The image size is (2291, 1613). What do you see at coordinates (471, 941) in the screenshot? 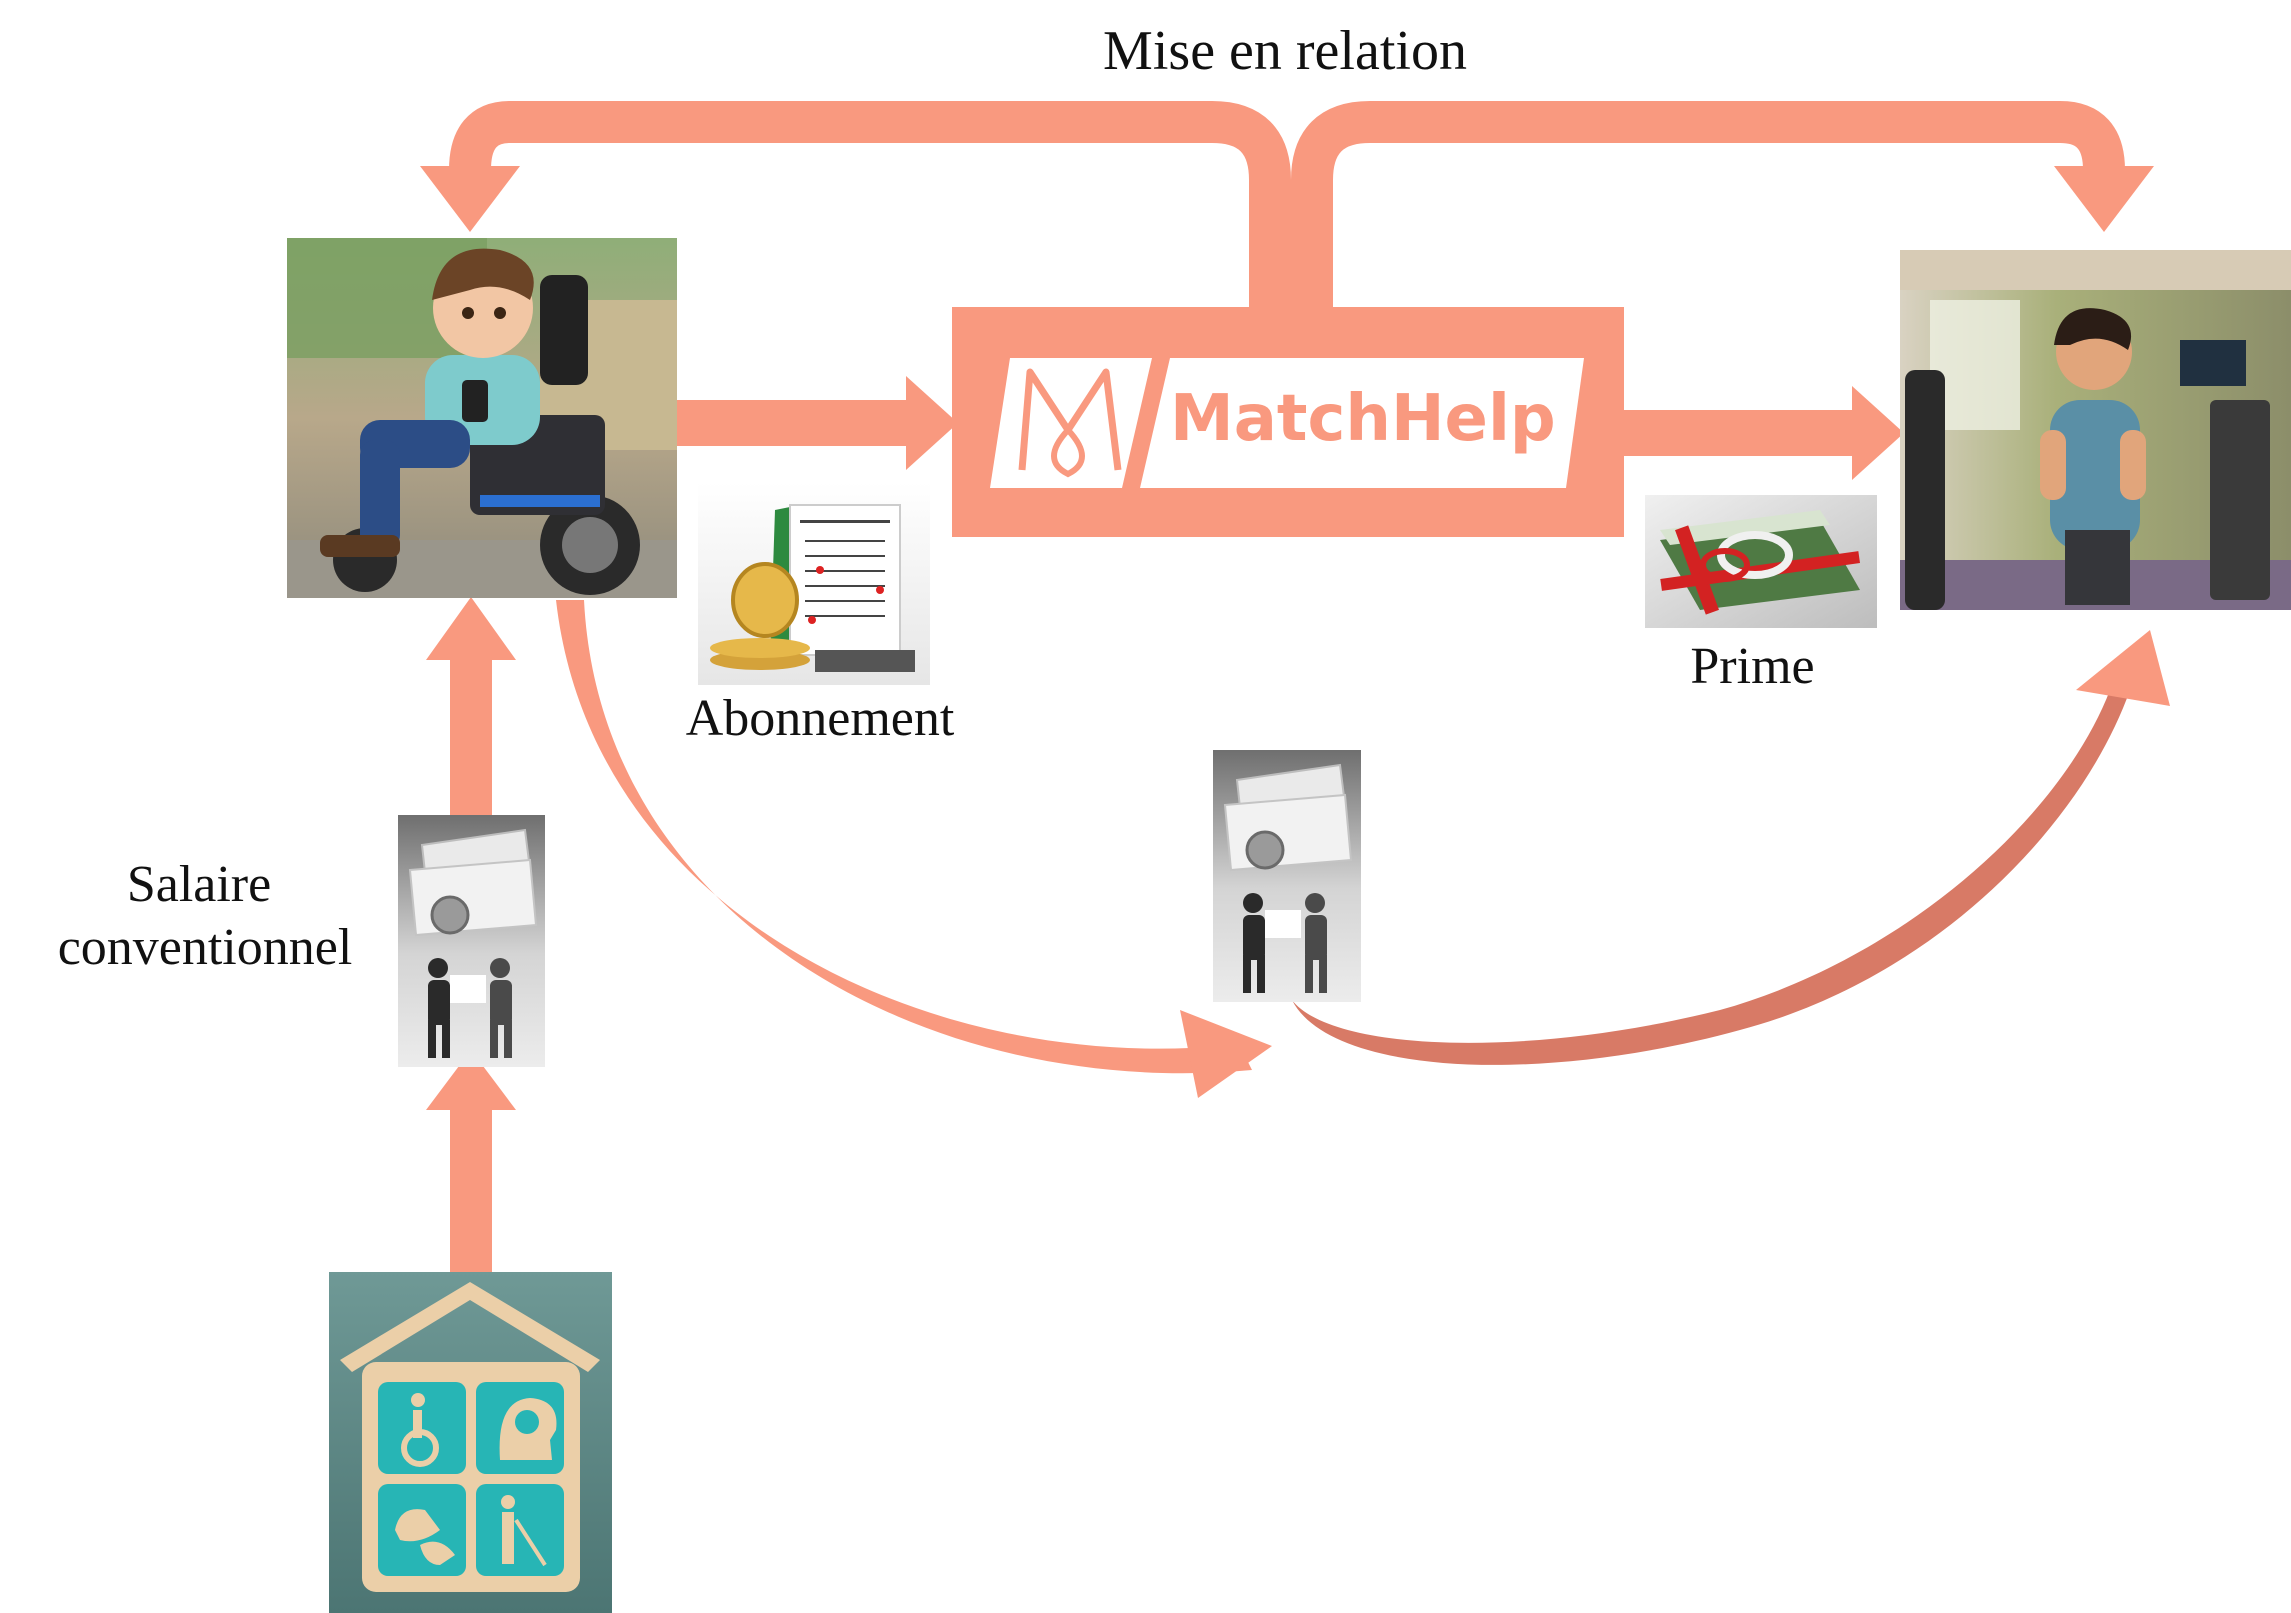
I see `salary-payment-image` at bounding box center [471, 941].